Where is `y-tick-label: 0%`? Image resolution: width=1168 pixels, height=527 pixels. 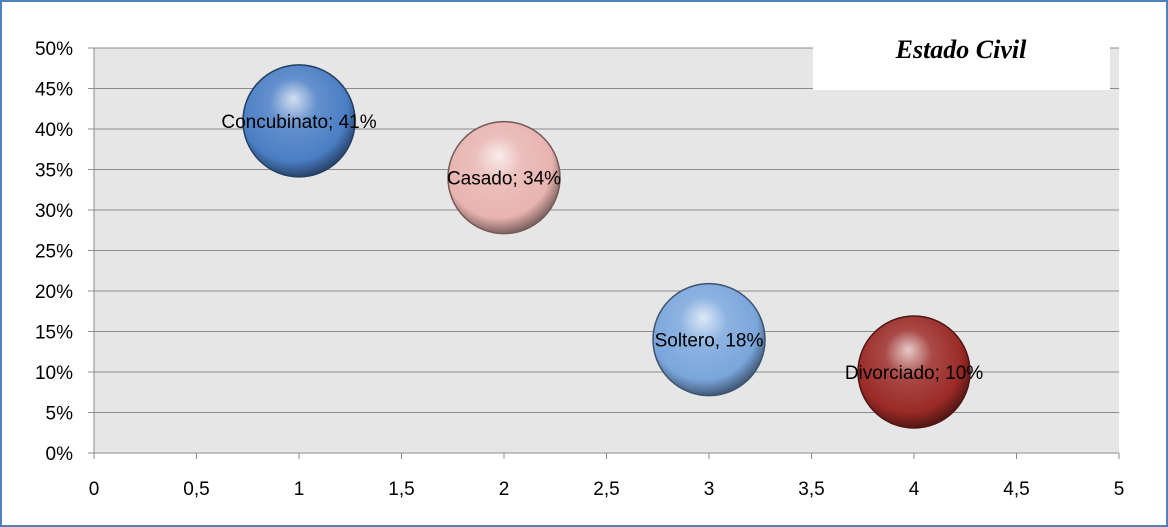
y-tick-label: 0% is located at coordinates (60, 454).